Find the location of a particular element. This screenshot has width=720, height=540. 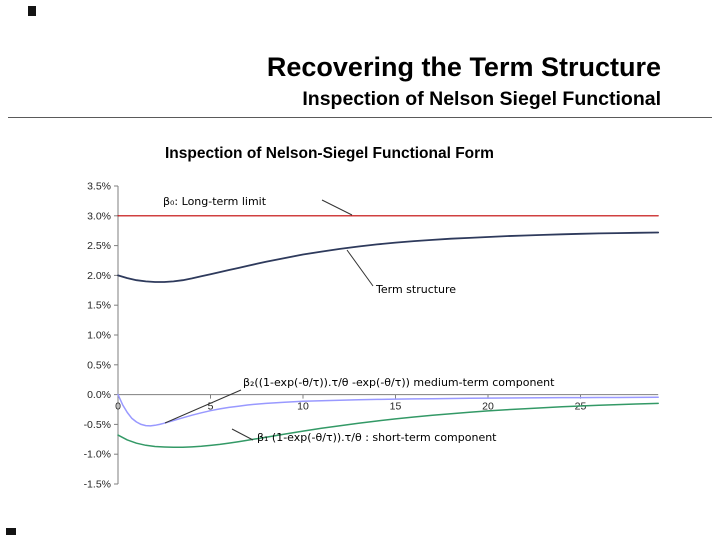

y-axis-tick-label: 3.5% is located at coordinates (99, 187).